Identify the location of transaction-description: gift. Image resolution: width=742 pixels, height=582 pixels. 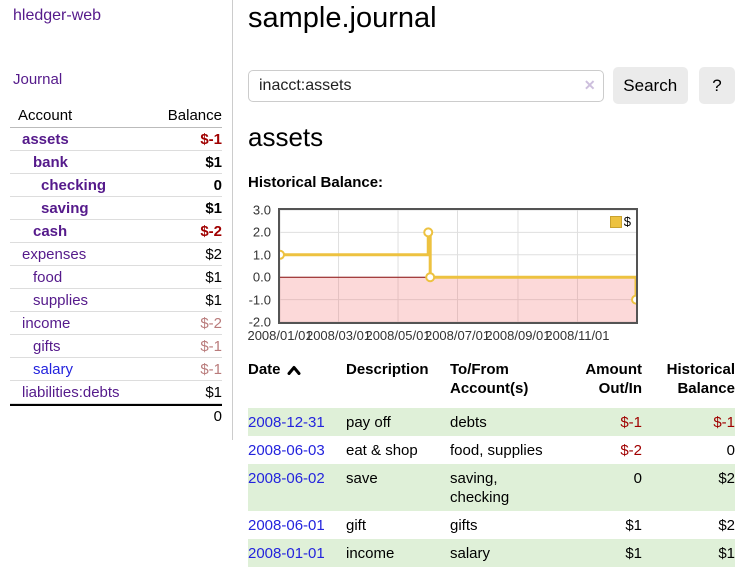
(356, 525).